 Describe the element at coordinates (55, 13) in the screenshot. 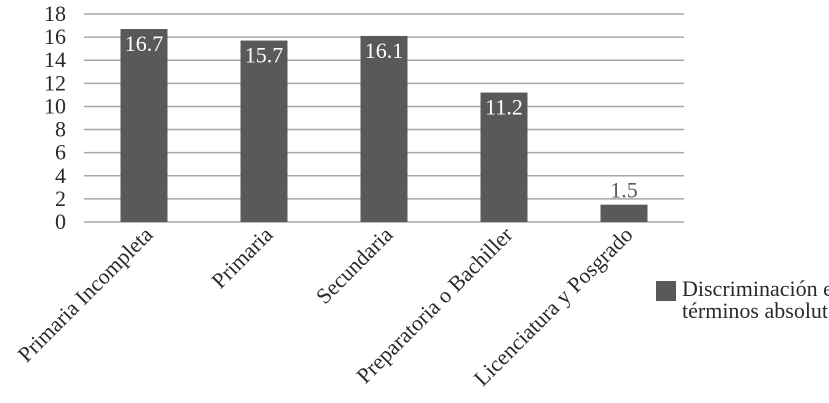

I see `y-tick-label: 18` at that location.